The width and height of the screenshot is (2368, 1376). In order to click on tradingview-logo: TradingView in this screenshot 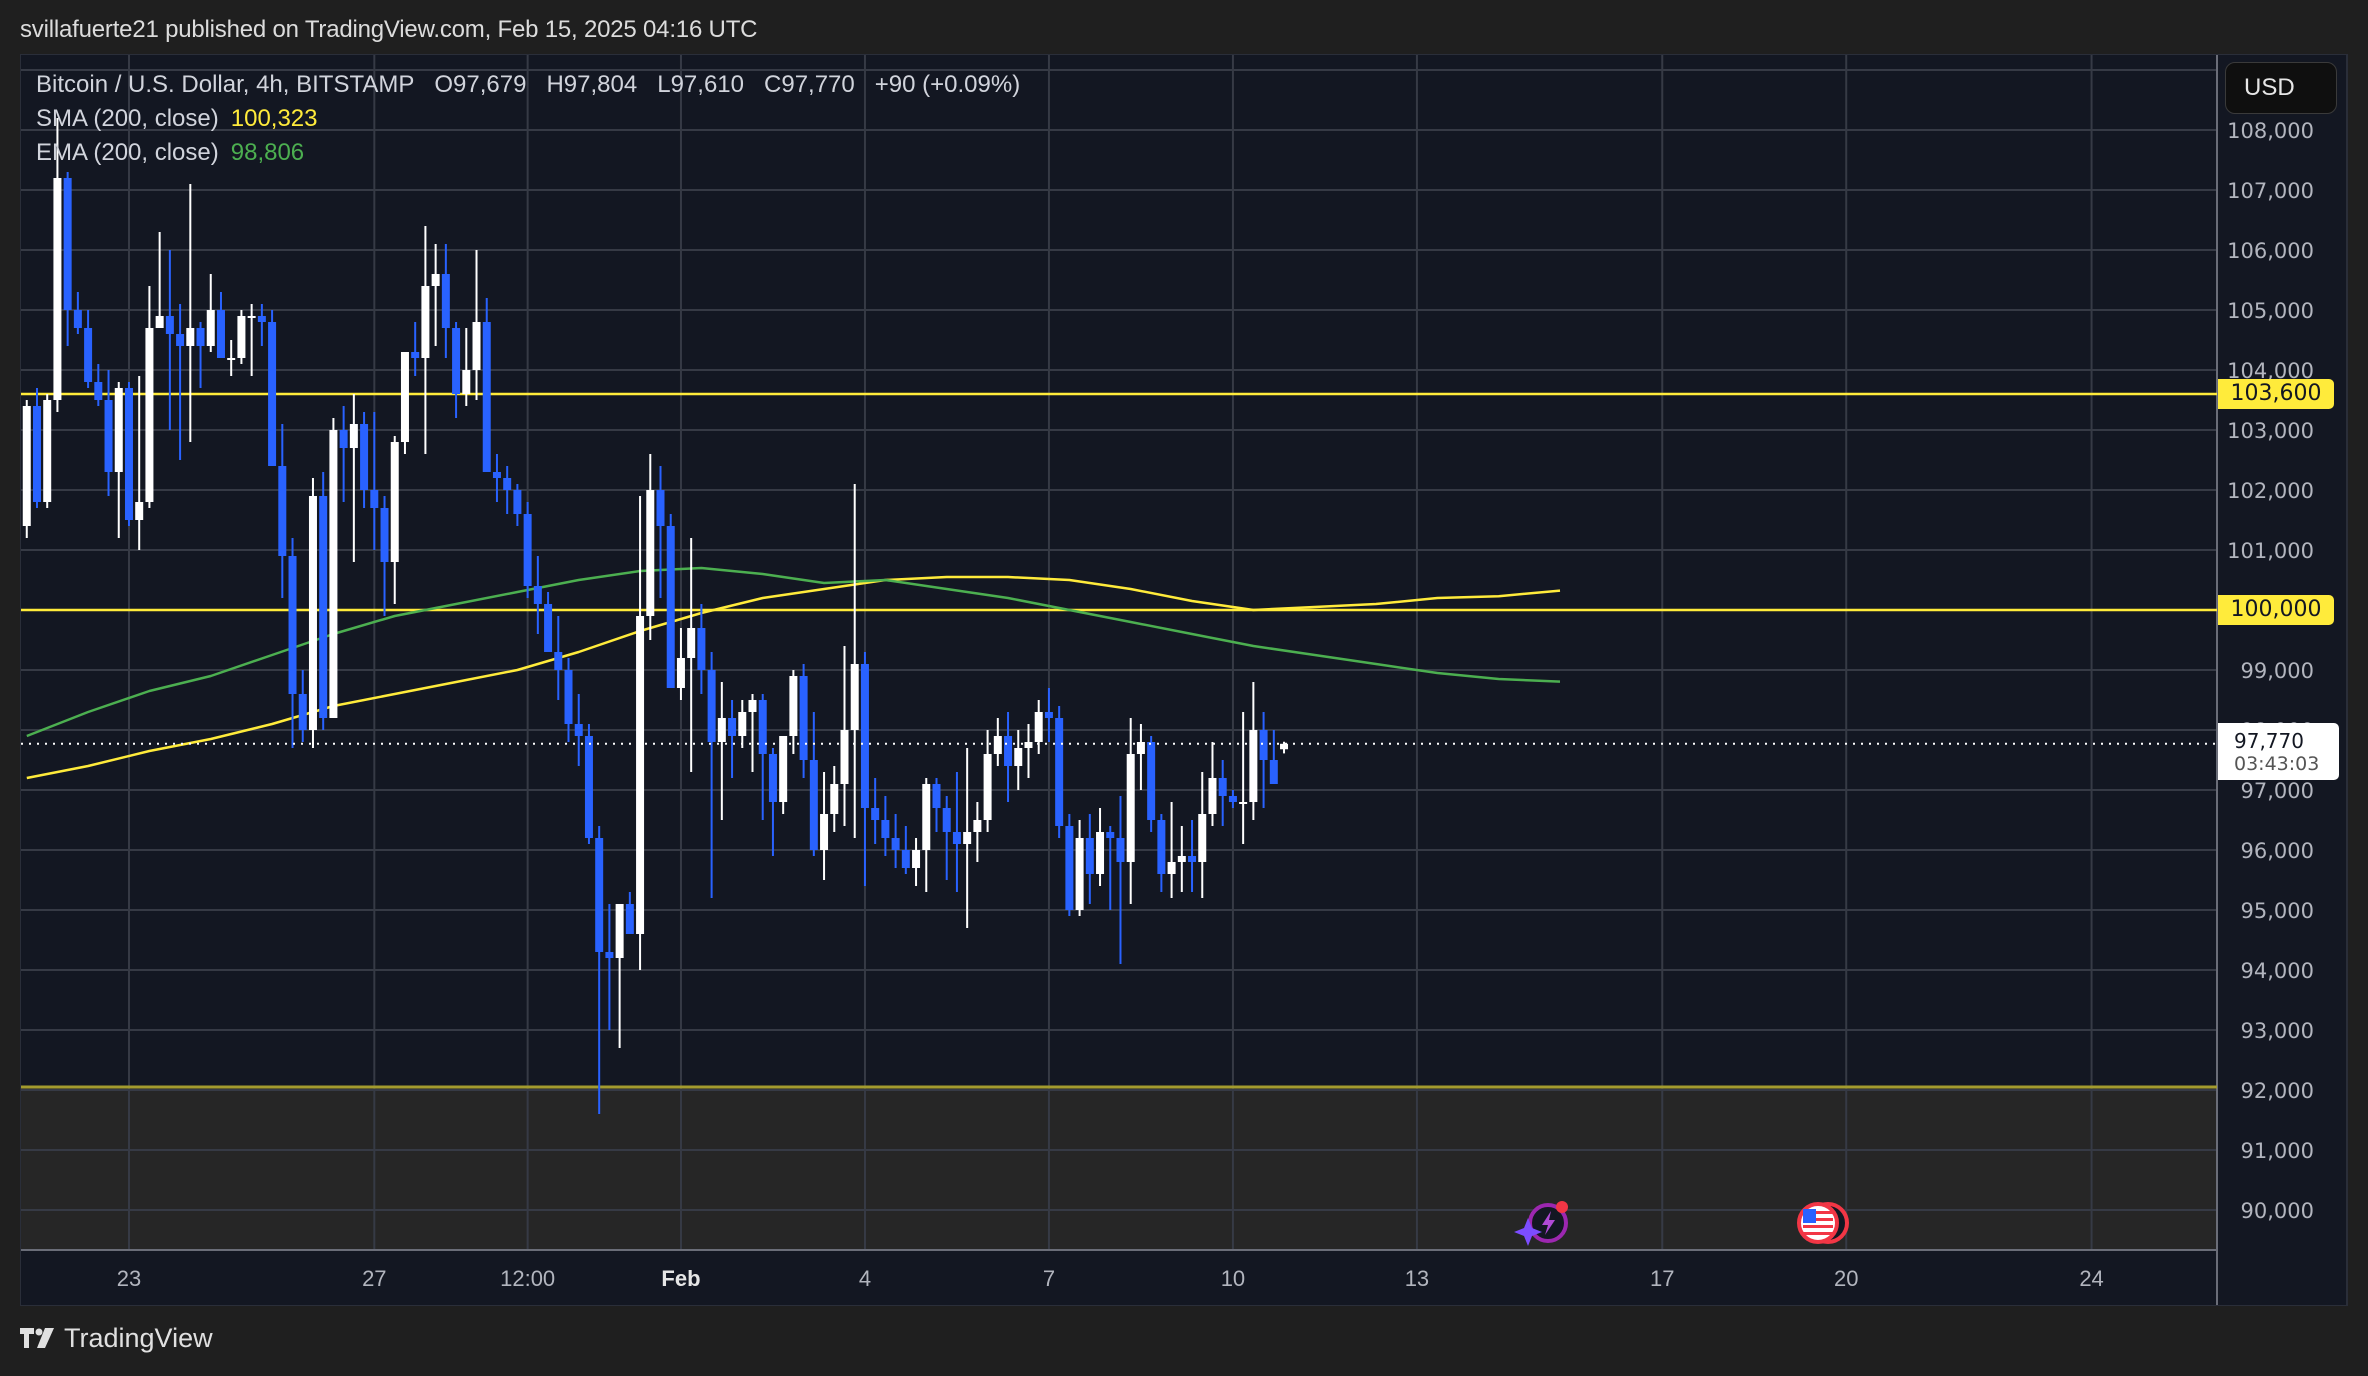, I will do `click(116, 1338)`.